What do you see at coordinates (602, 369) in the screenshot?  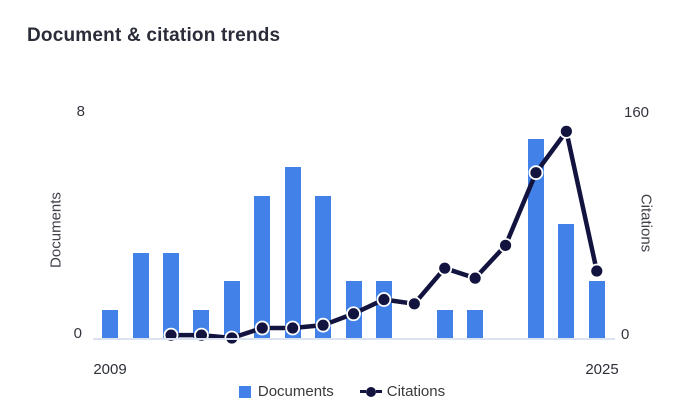 I see `x-axis-last-label: 2025` at bounding box center [602, 369].